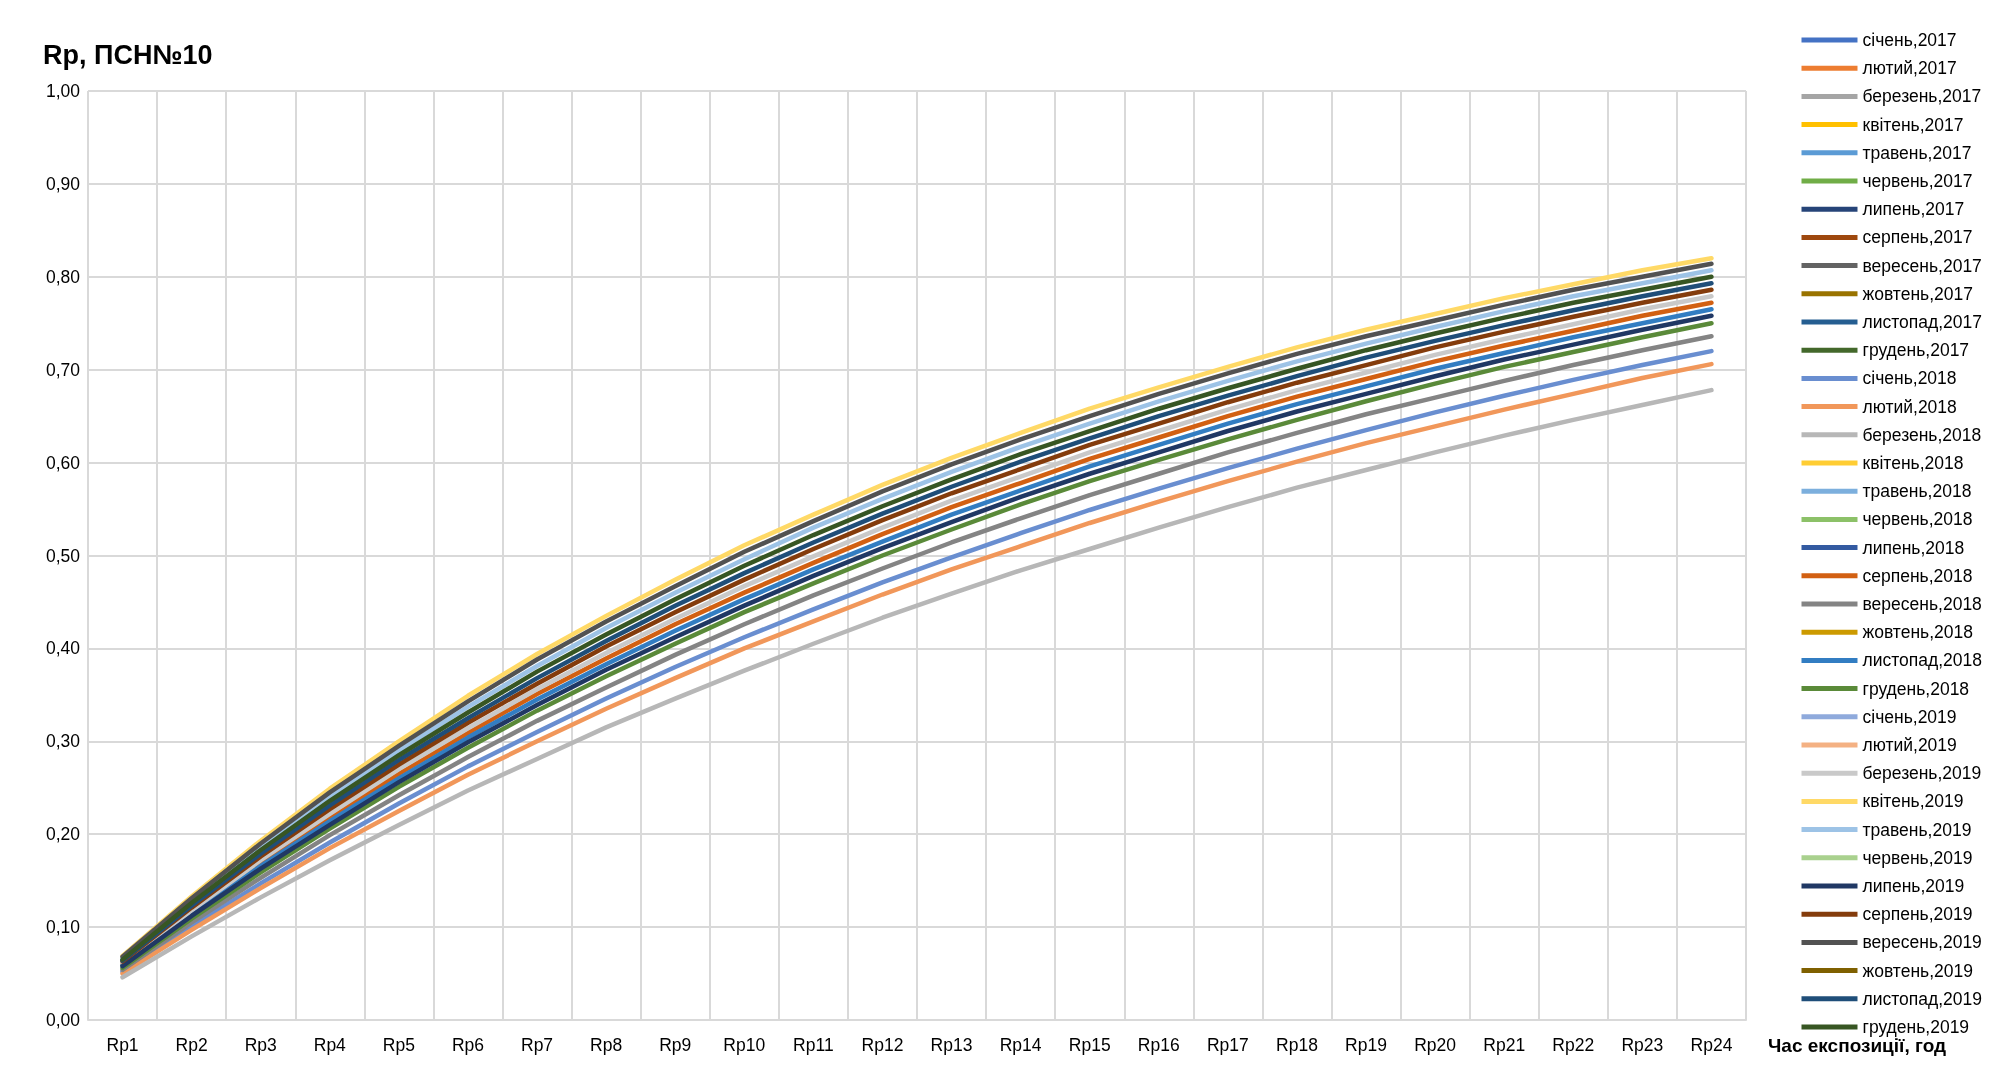 The image size is (1999, 1089). I want to click on x-tick-label: Rp1, so click(122, 1045).